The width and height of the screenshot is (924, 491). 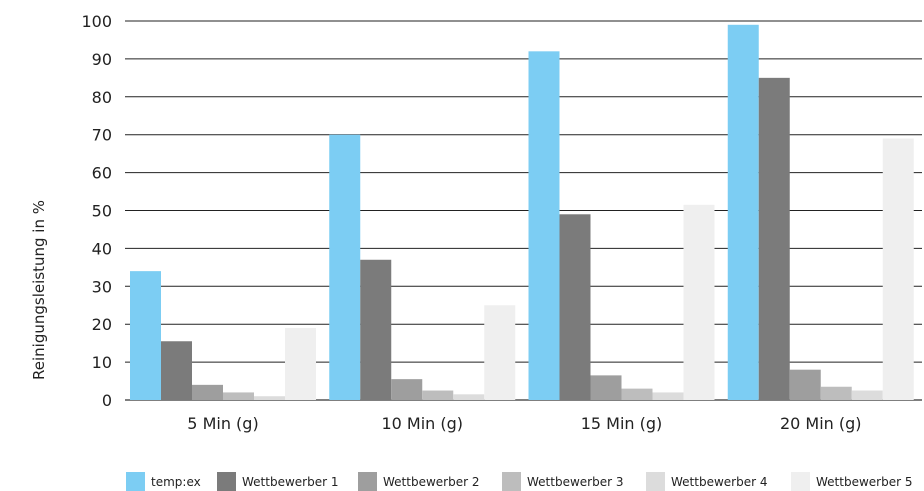 I want to click on y-tick-label: 40, so click(x=102, y=248).